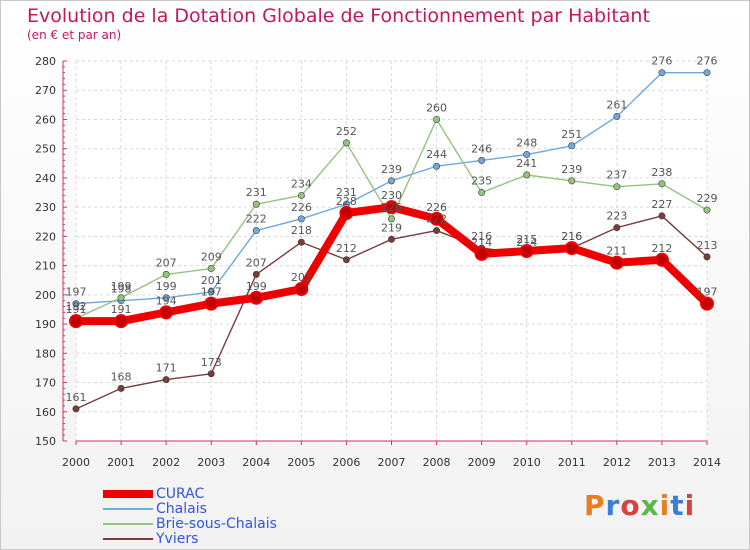 The width and height of the screenshot is (750, 550). Describe the element at coordinates (181, 508) in the screenshot. I see `legend-label: Chalais` at that location.